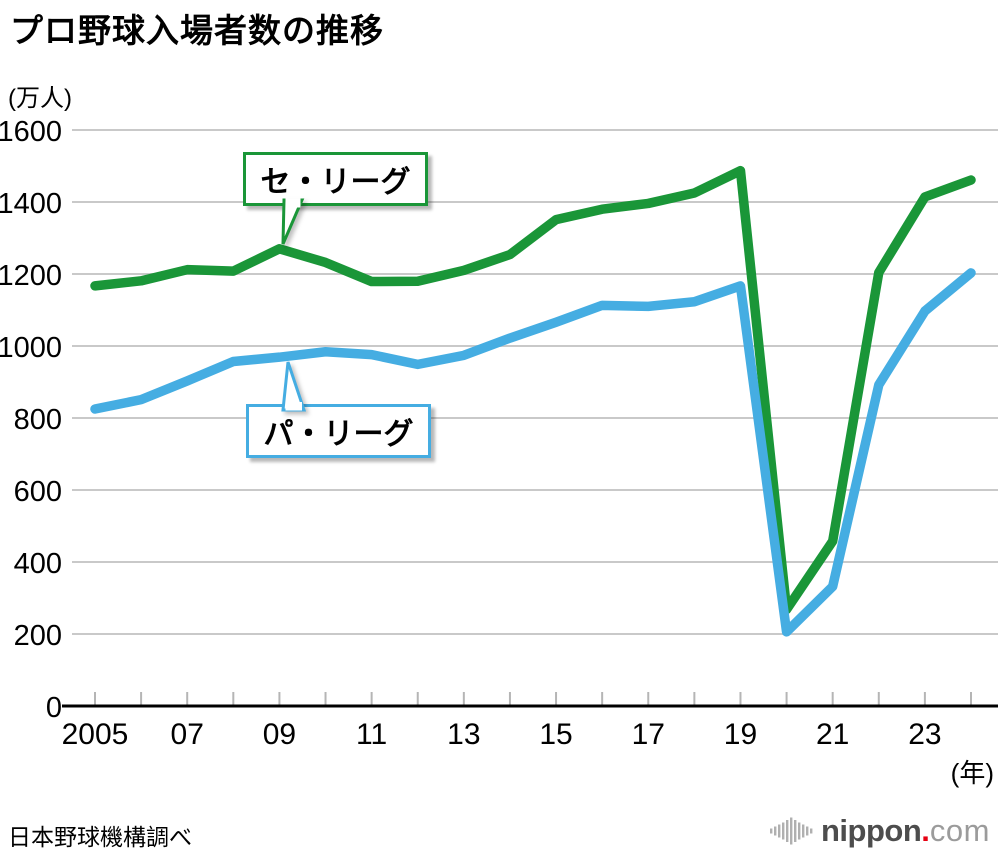  I want to click on x-tick-label: 23, so click(924, 734).